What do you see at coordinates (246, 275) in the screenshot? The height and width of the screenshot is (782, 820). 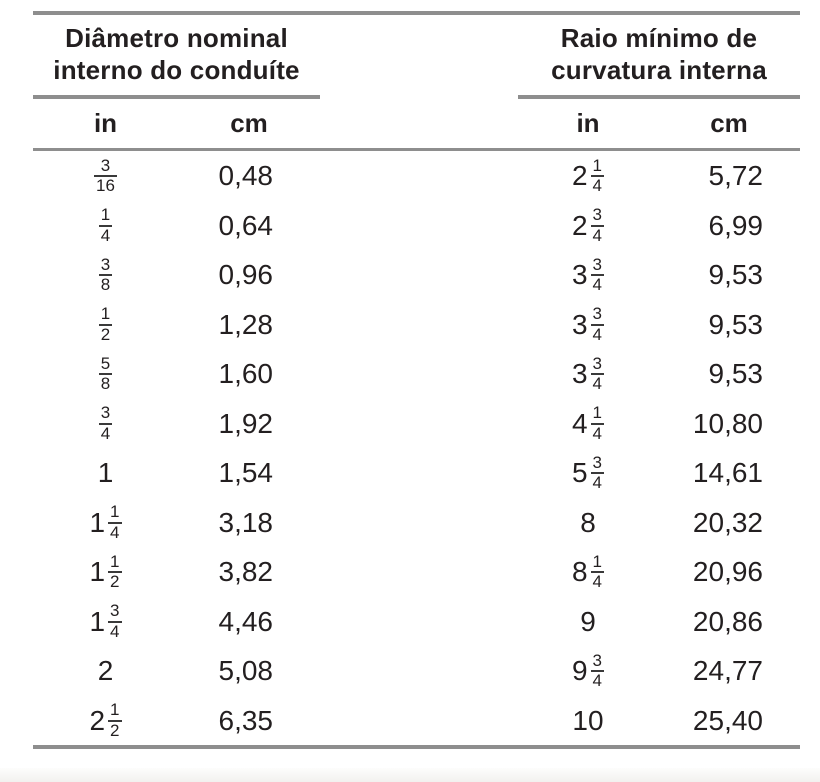 I see `cell-diameter-cm: 0,96` at bounding box center [246, 275].